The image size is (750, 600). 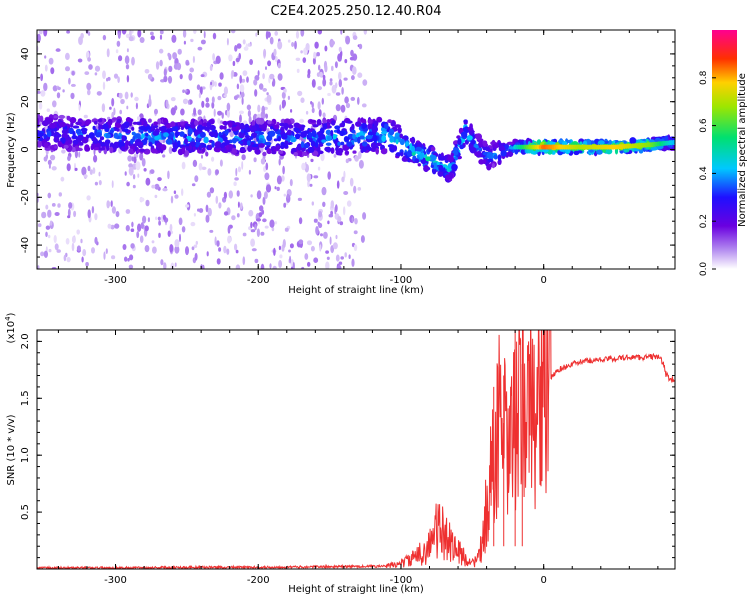 What do you see at coordinates (704, 77) in the screenshot?
I see `colorbar-tick-label: 0.8` at bounding box center [704, 77].